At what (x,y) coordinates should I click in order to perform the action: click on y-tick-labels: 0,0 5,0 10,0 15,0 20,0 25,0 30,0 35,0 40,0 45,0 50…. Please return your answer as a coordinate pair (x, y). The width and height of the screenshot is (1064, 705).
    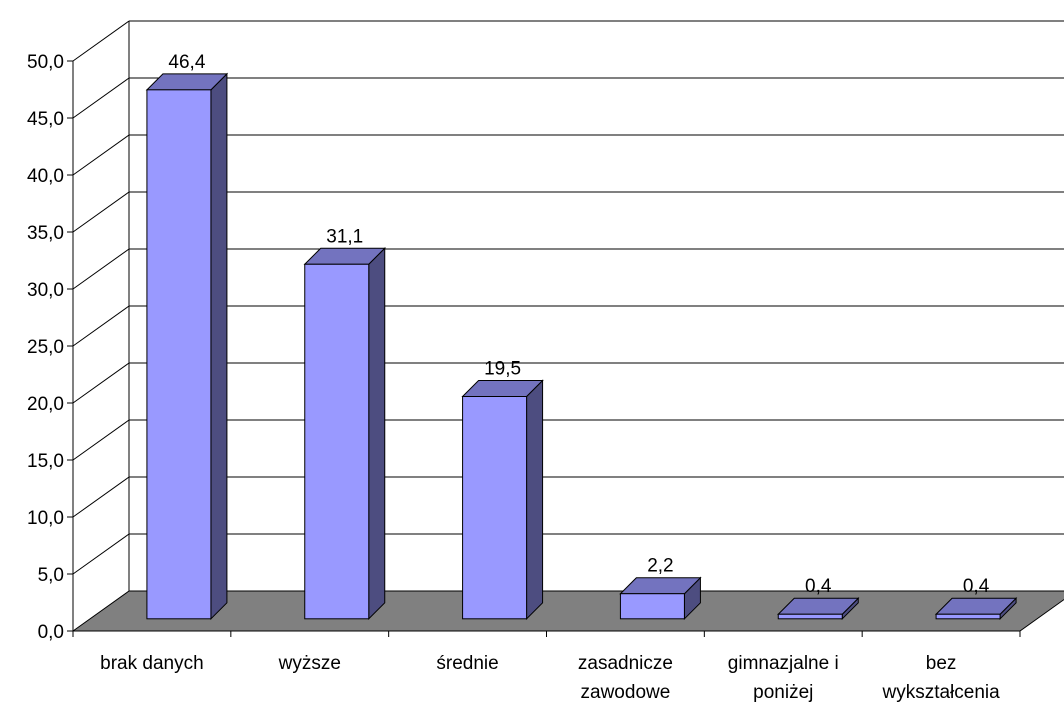
    Looking at the image, I should click on (45, 347).